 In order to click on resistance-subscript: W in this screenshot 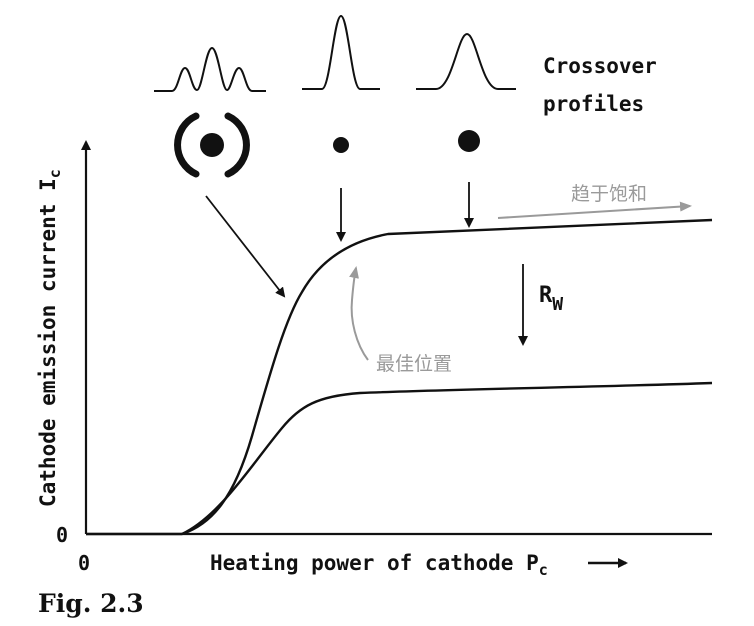, I will do `click(557, 304)`.